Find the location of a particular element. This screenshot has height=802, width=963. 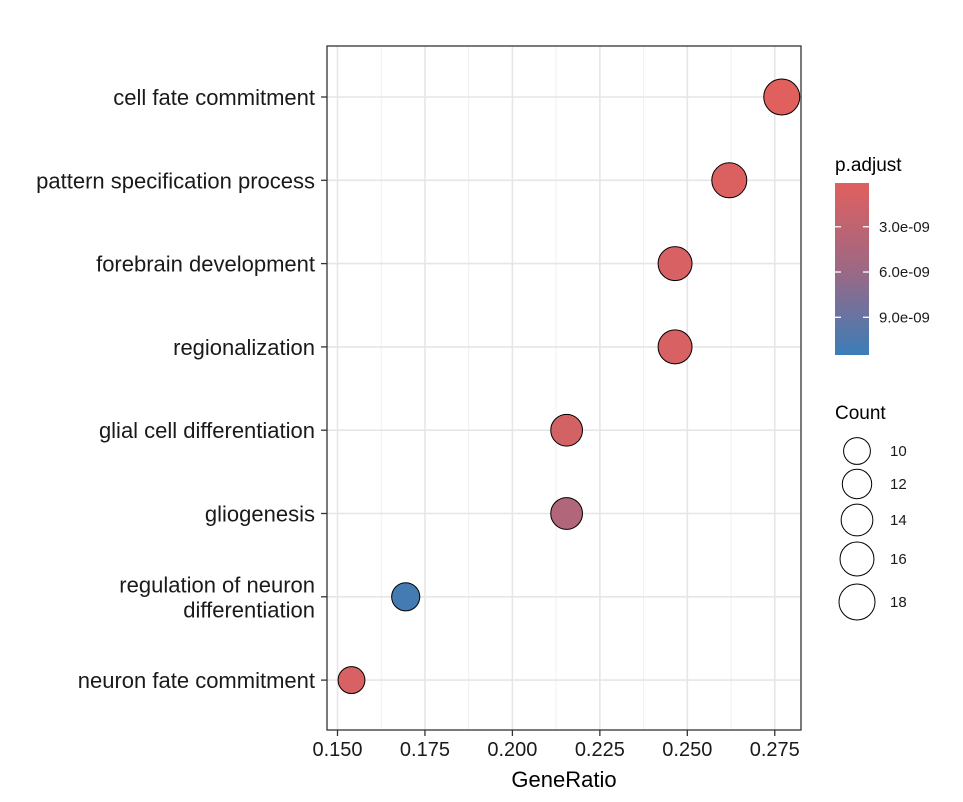

y-tick-label: gliogenesis is located at coordinates (260, 514).